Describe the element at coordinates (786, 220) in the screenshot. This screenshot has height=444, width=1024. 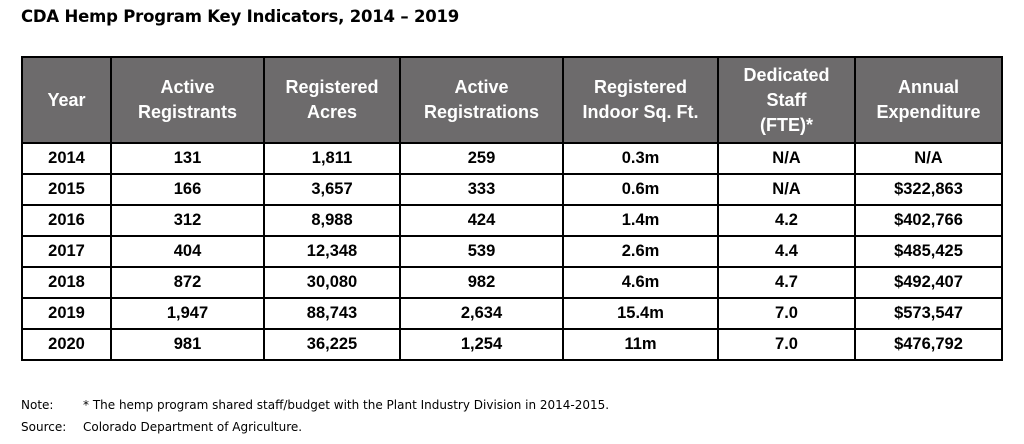
I see `table-cell: 4.2` at that location.